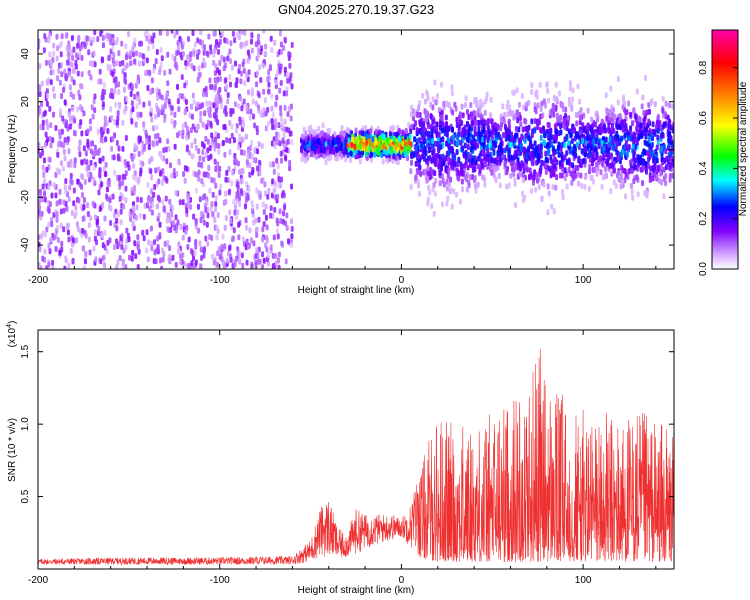 Image resolution: width=750 pixels, height=600 pixels. Describe the element at coordinates (402, 280) in the screenshot. I see `x-tick-label: 0` at that location.